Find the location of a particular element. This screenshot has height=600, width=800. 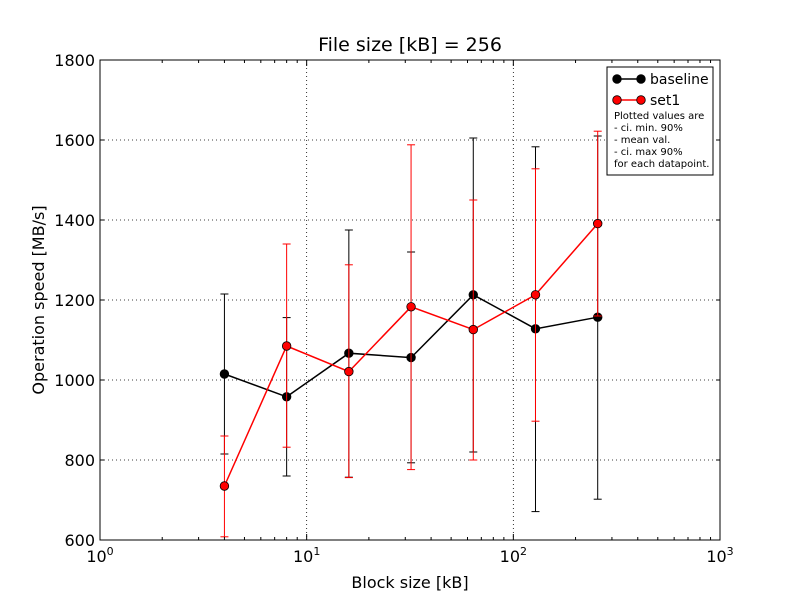

y-axis-label: Operation speed [MB/s] is located at coordinates (38, 299).